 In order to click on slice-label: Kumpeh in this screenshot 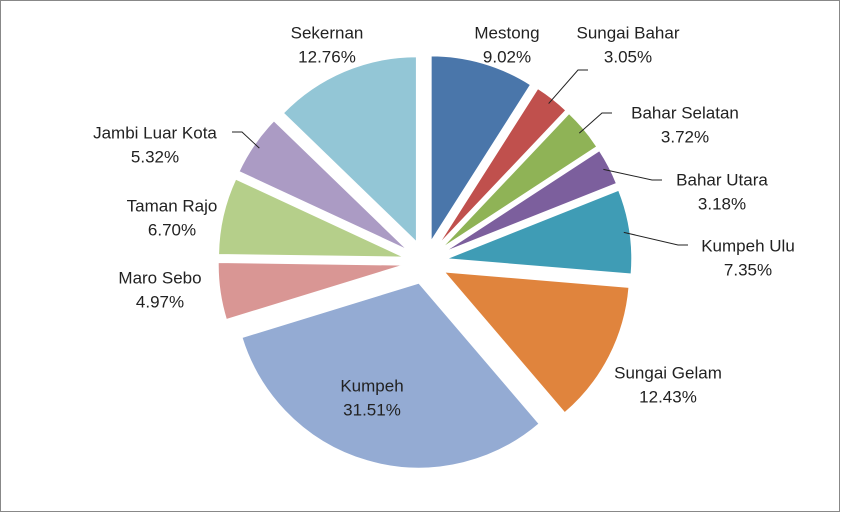, I will do `click(371, 385)`.